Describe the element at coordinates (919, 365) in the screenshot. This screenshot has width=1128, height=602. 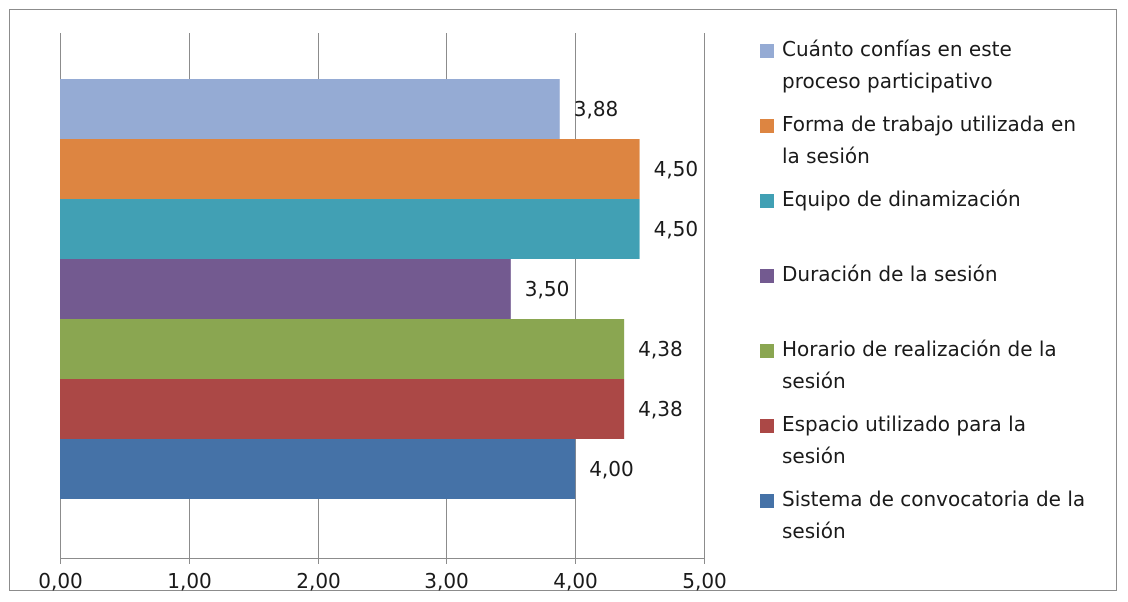
I see `legend-item-label: Horario de realización de la sesión` at that location.